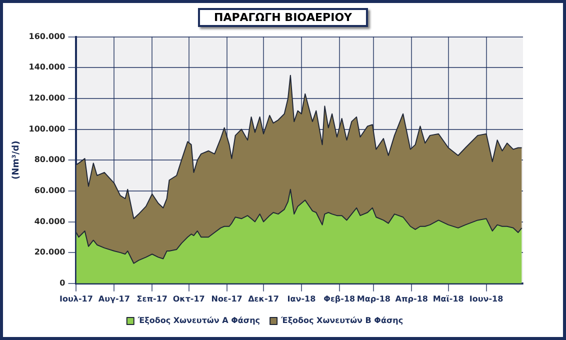 The width and height of the screenshot is (566, 340). What do you see at coordinates (50, 221) in the screenshot?
I see `y-tick-label: 40.000` at bounding box center [50, 221].